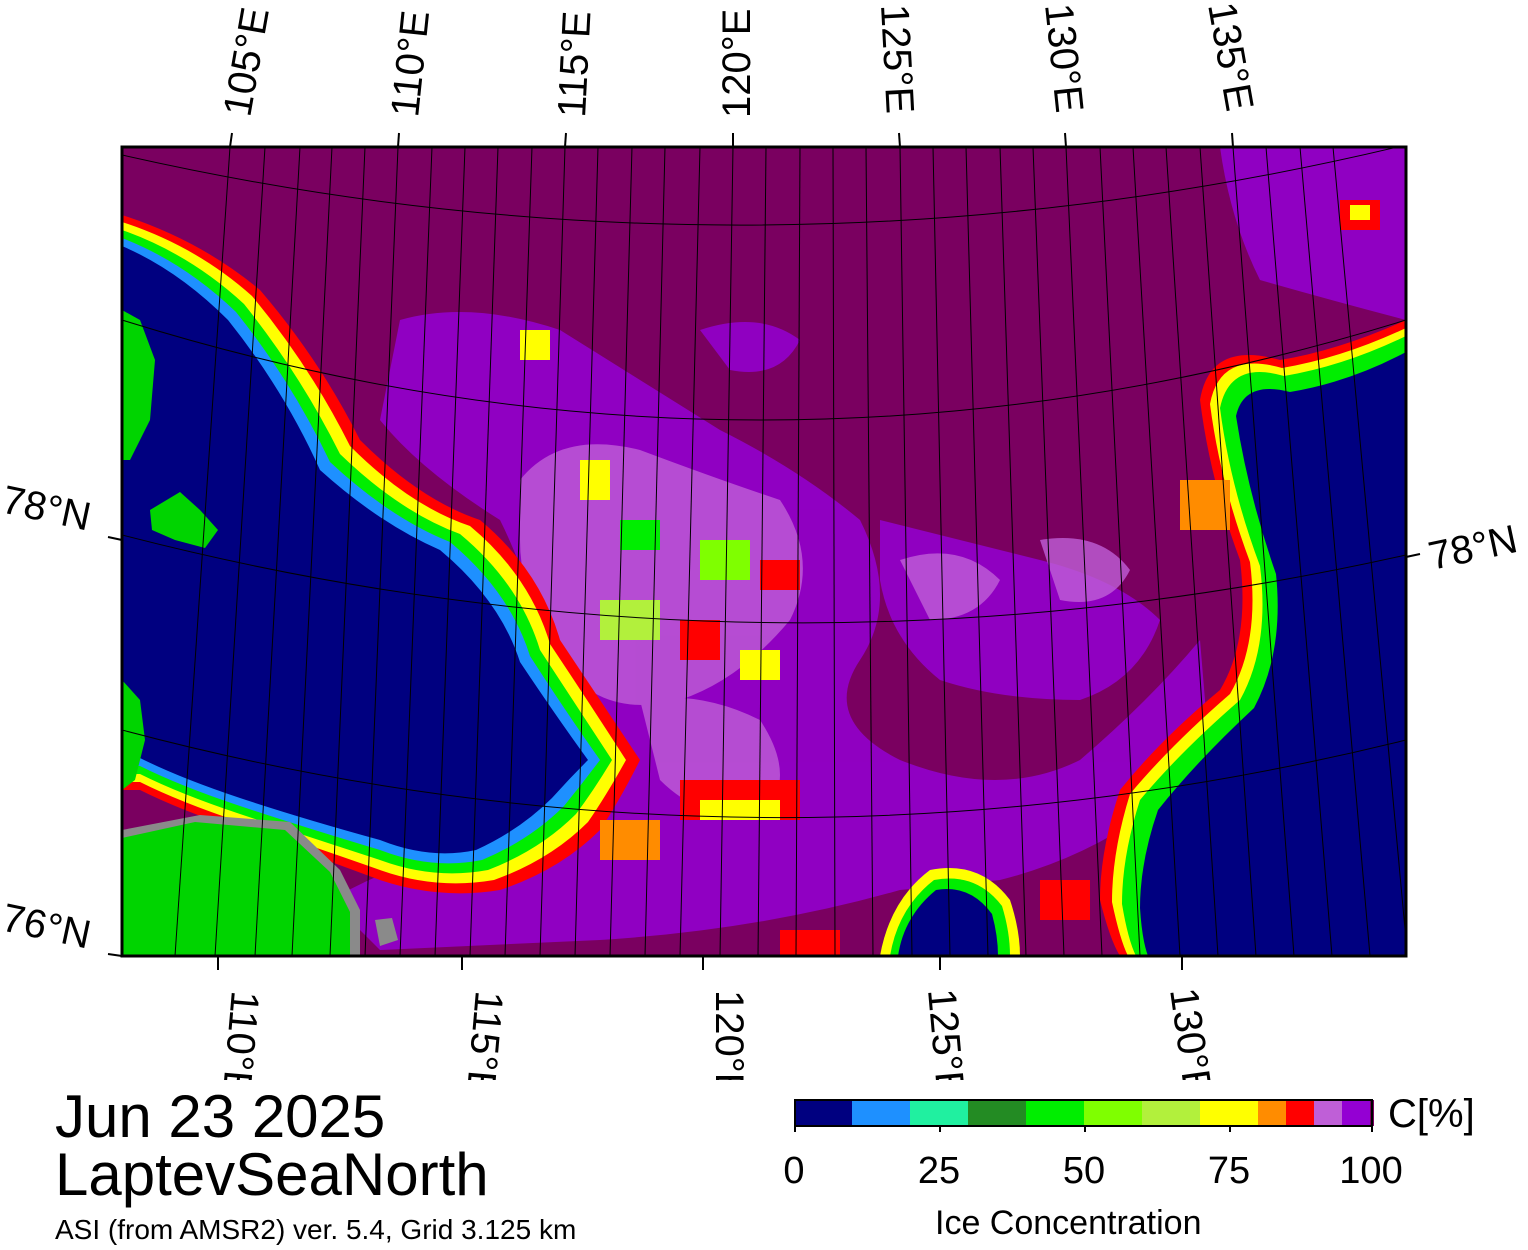  What do you see at coordinates (950, 912) in the screenshot?
I see `southern-bay-water` at bounding box center [950, 912].